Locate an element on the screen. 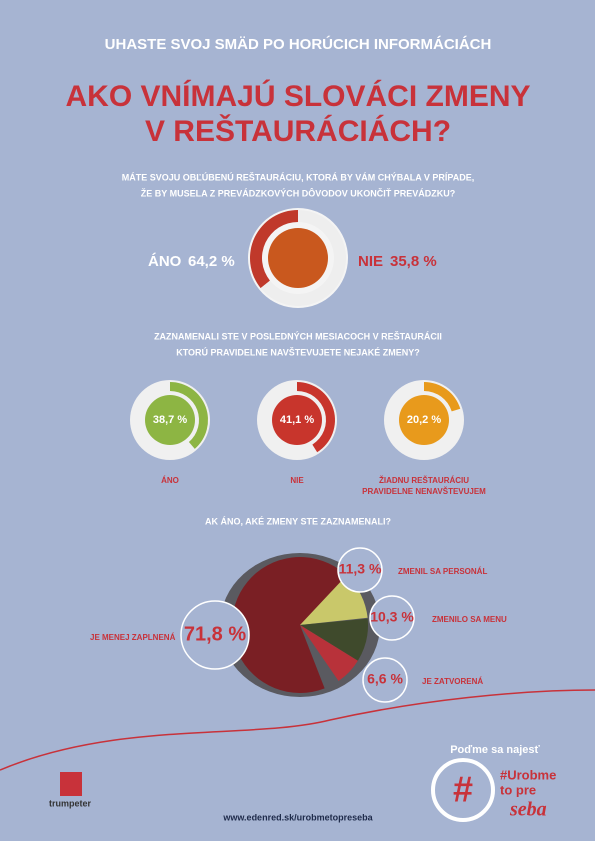 The image size is (595, 841). question: AK ÁNO, AKÉ ZMENY STE ZAZNAMENALI? is located at coordinates (298, 521).